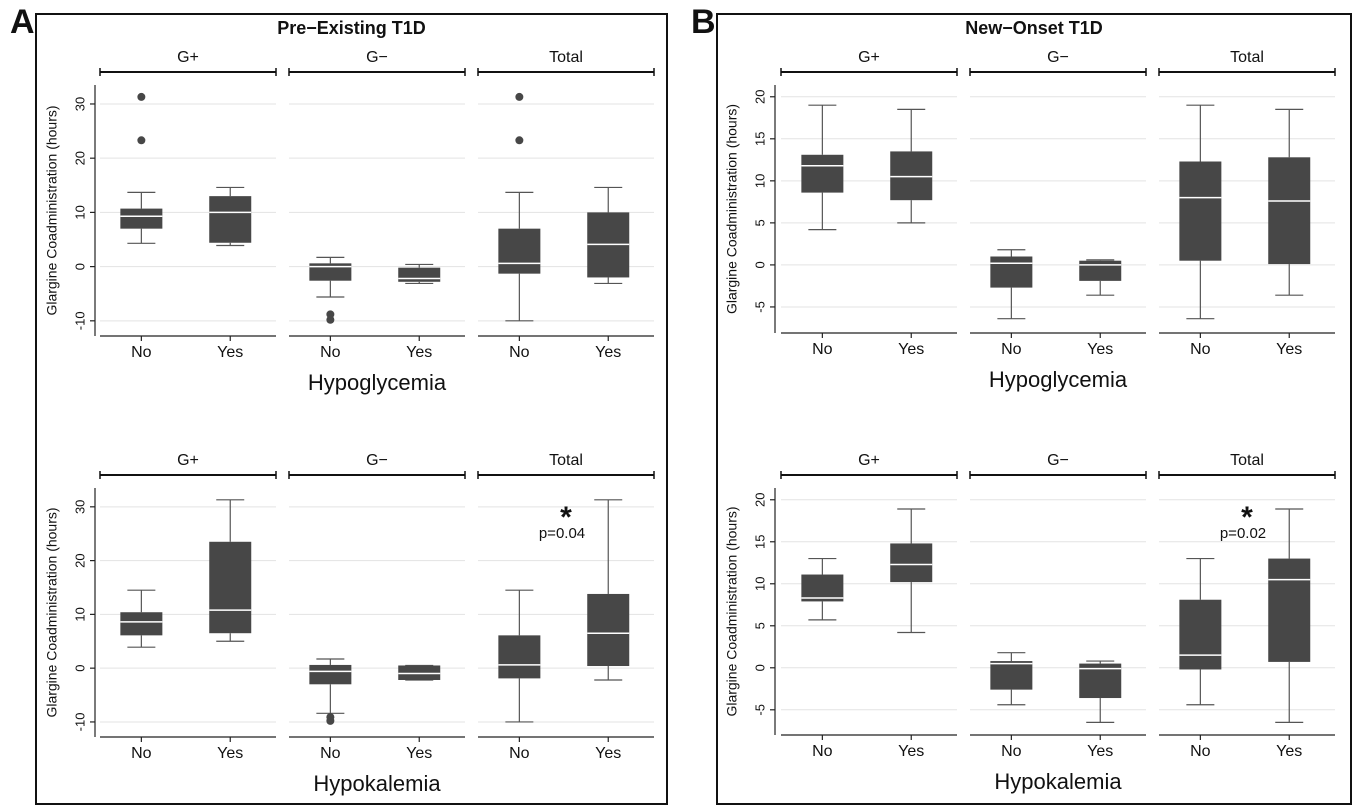 The width and height of the screenshot is (1356, 806). I want to click on panel-title: New−Onset T1D, so click(1034, 28).